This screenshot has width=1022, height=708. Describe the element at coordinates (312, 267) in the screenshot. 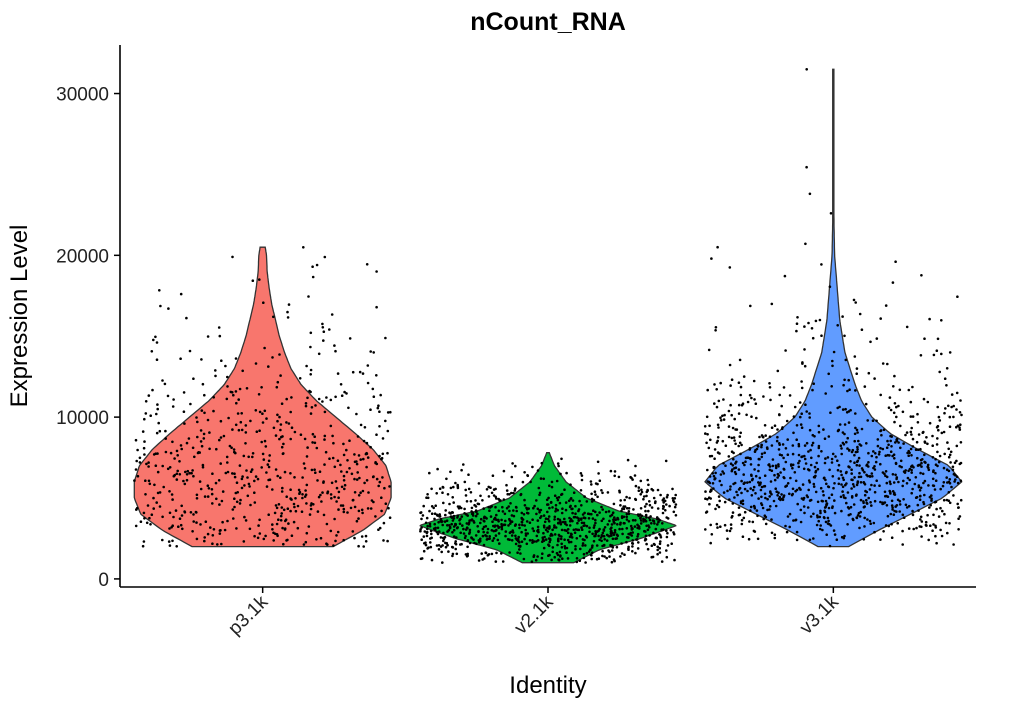

I see `outlier-point-p3.1k` at that location.